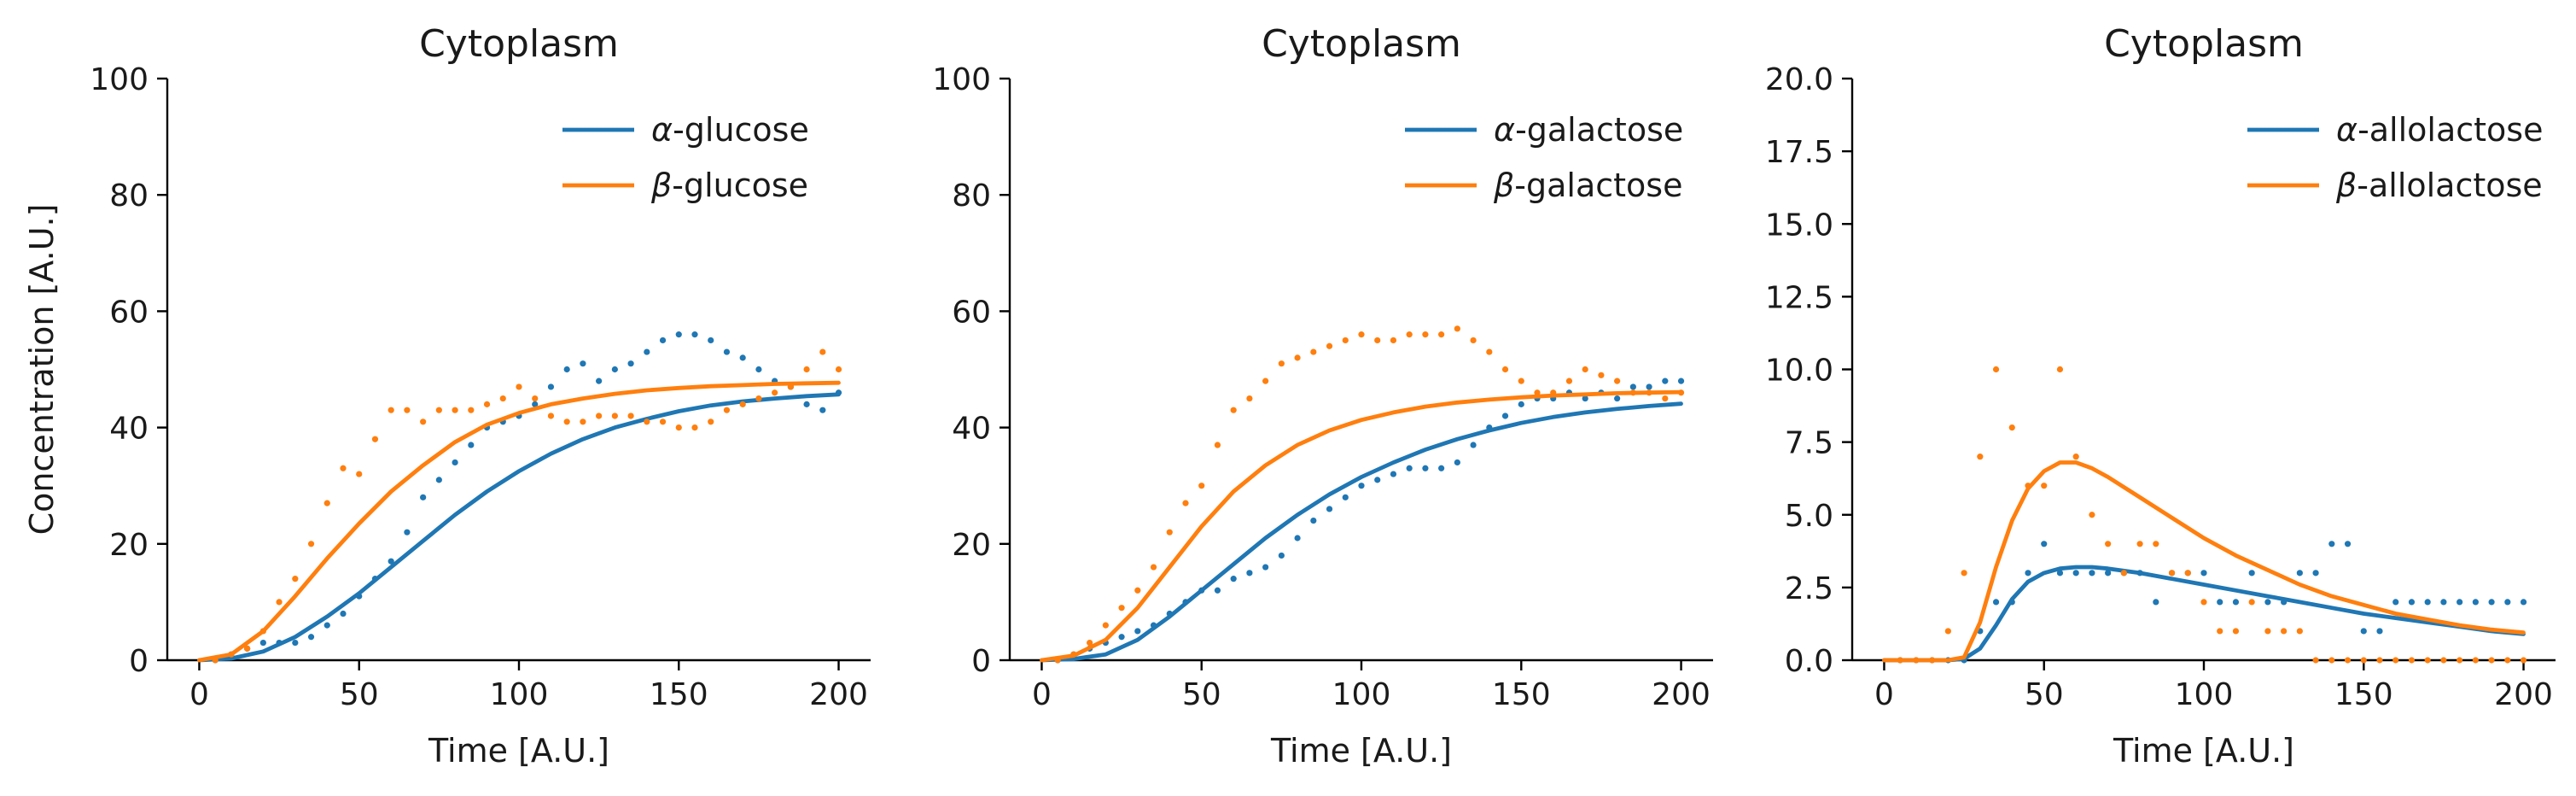 This screenshot has height=796, width=2576. Describe the element at coordinates (981, 662) in the screenshot. I see `y-tick-label: 0` at that location.